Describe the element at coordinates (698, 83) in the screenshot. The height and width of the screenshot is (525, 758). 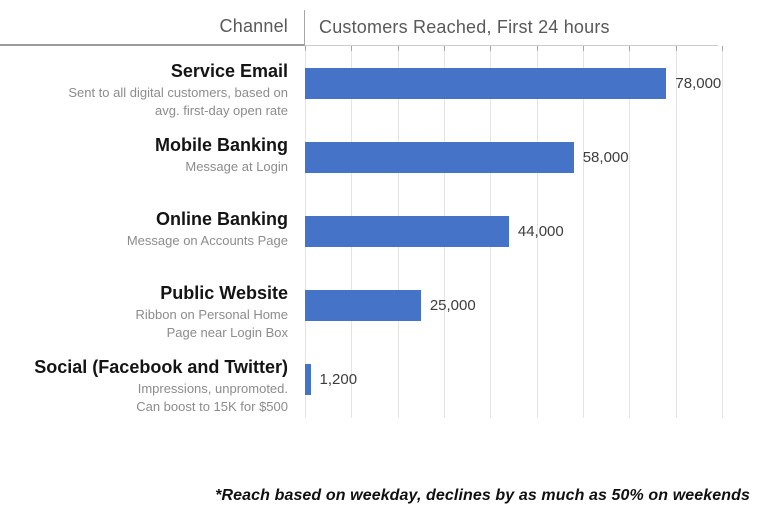
I see `bar-value-label: 78,000` at that location.